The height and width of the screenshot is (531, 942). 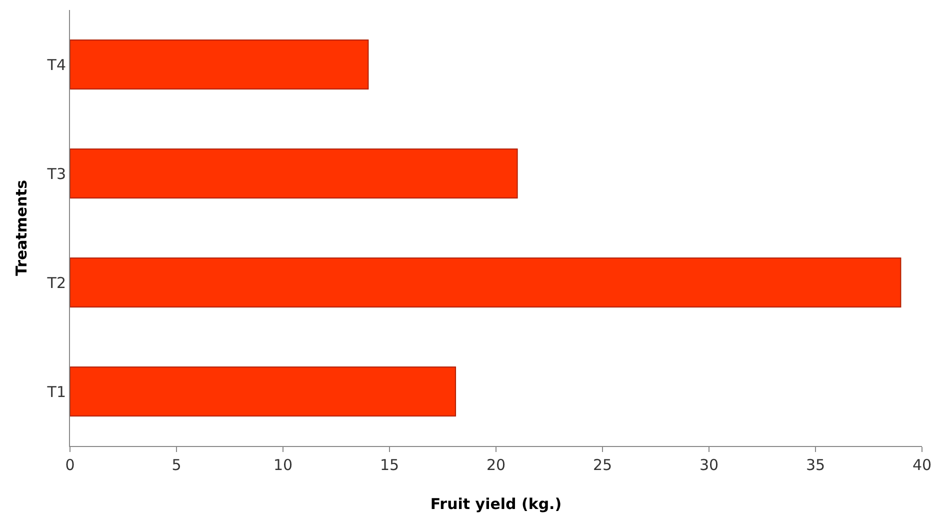 I want to click on y-tick-label: T2, so click(x=56, y=283).